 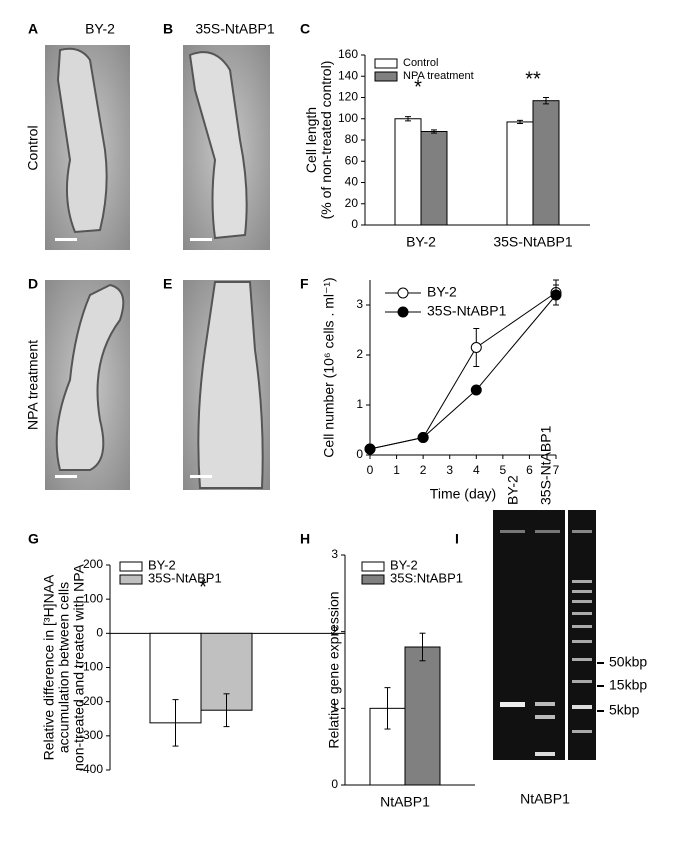 I want to click on micrograph-e, so click(x=226, y=385).